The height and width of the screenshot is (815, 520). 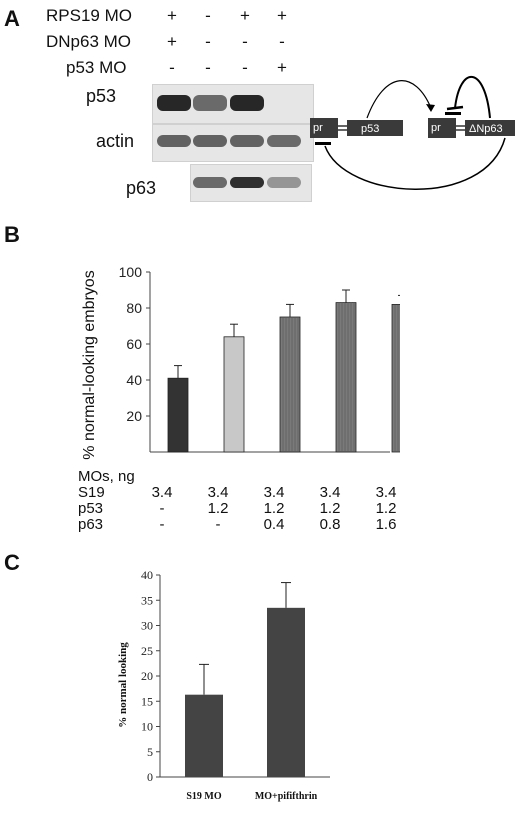 I want to click on mo-p53-c1: -, so click(x=162, y=508).